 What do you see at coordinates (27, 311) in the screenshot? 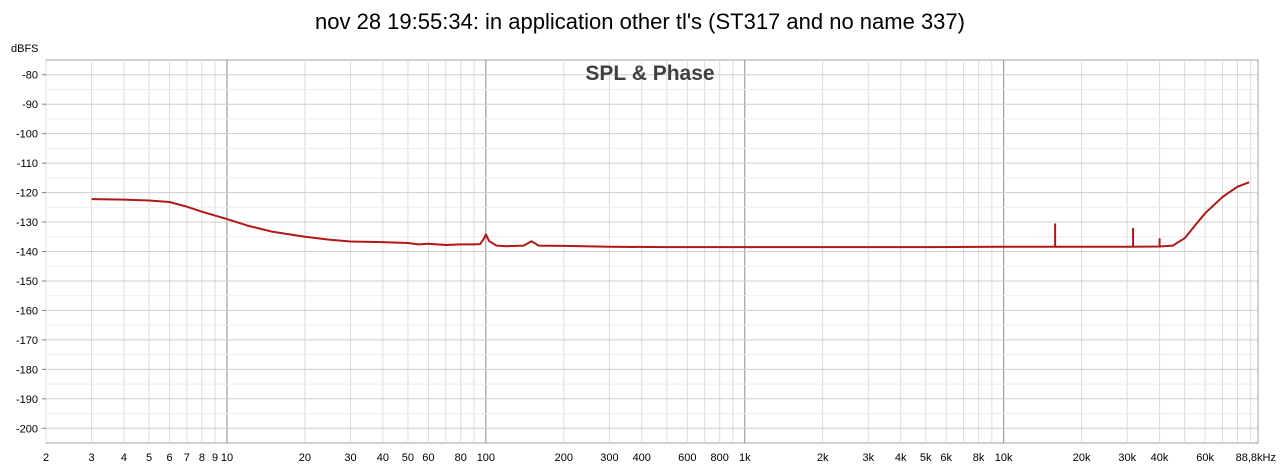
I see `y-tick-label: -160` at bounding box center [27, 311].